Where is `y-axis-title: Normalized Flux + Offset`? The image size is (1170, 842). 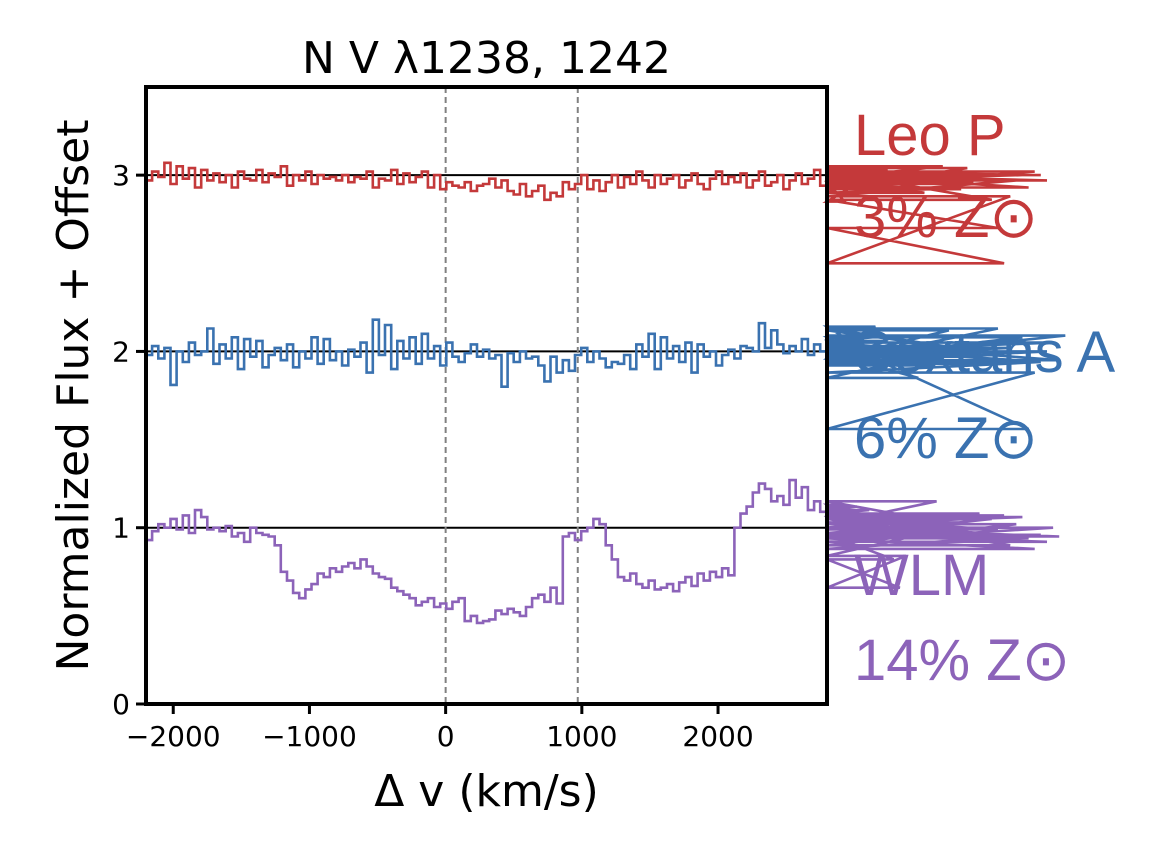
y-axis-title: Normalized Flux + Offset is located at coordinates (73, 396).